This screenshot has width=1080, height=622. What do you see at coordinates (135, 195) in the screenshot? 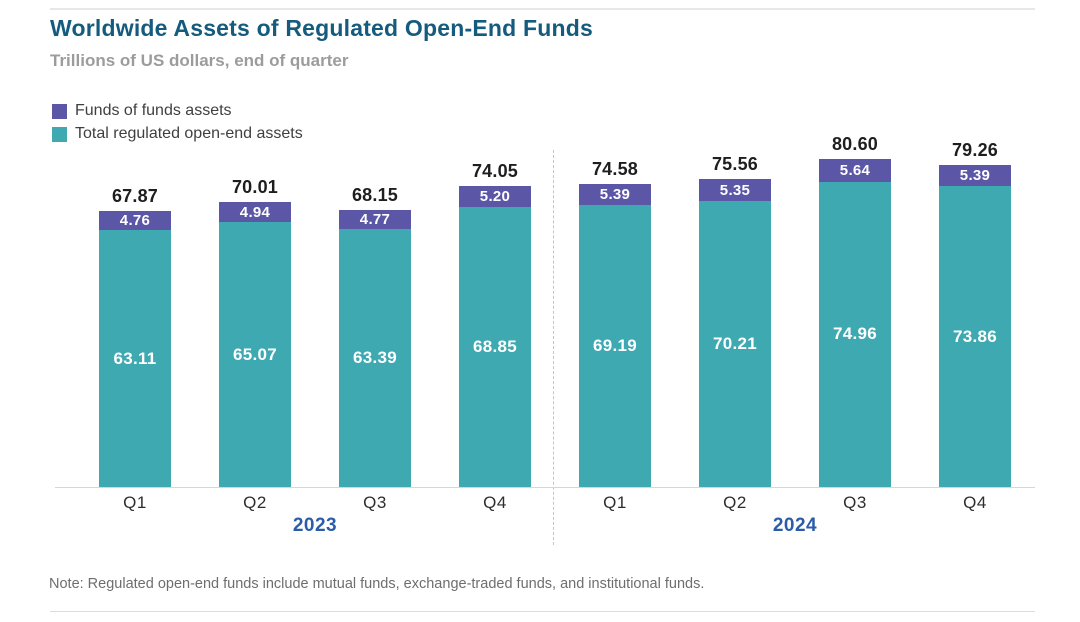
I see `bar-total-label: 67.87` at bounding box center [135, 195].